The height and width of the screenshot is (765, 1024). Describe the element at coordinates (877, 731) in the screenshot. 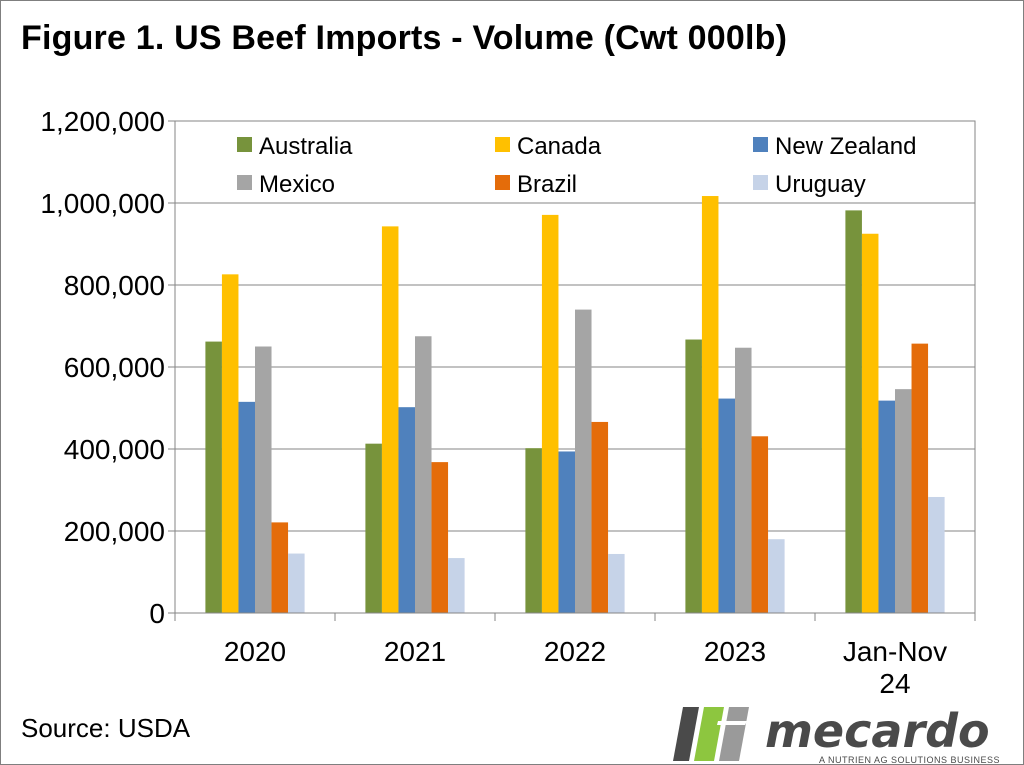

I see `mecardo-wordmark: mecardo` at that location.